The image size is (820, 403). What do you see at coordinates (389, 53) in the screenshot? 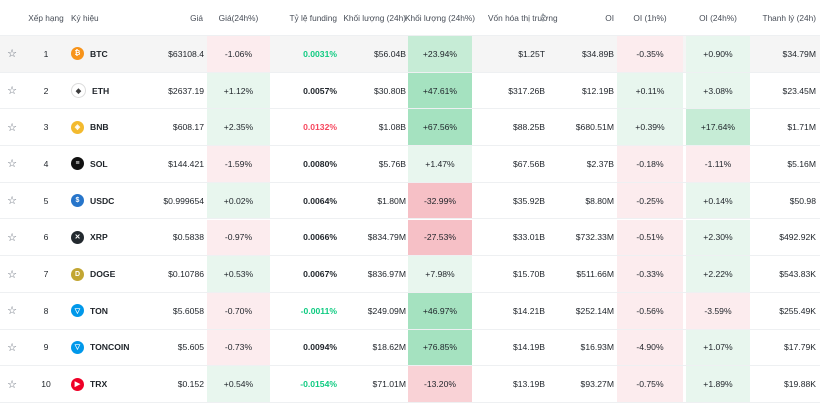
I see `volume-value: $56.04B` at bounding box center [389, 53].